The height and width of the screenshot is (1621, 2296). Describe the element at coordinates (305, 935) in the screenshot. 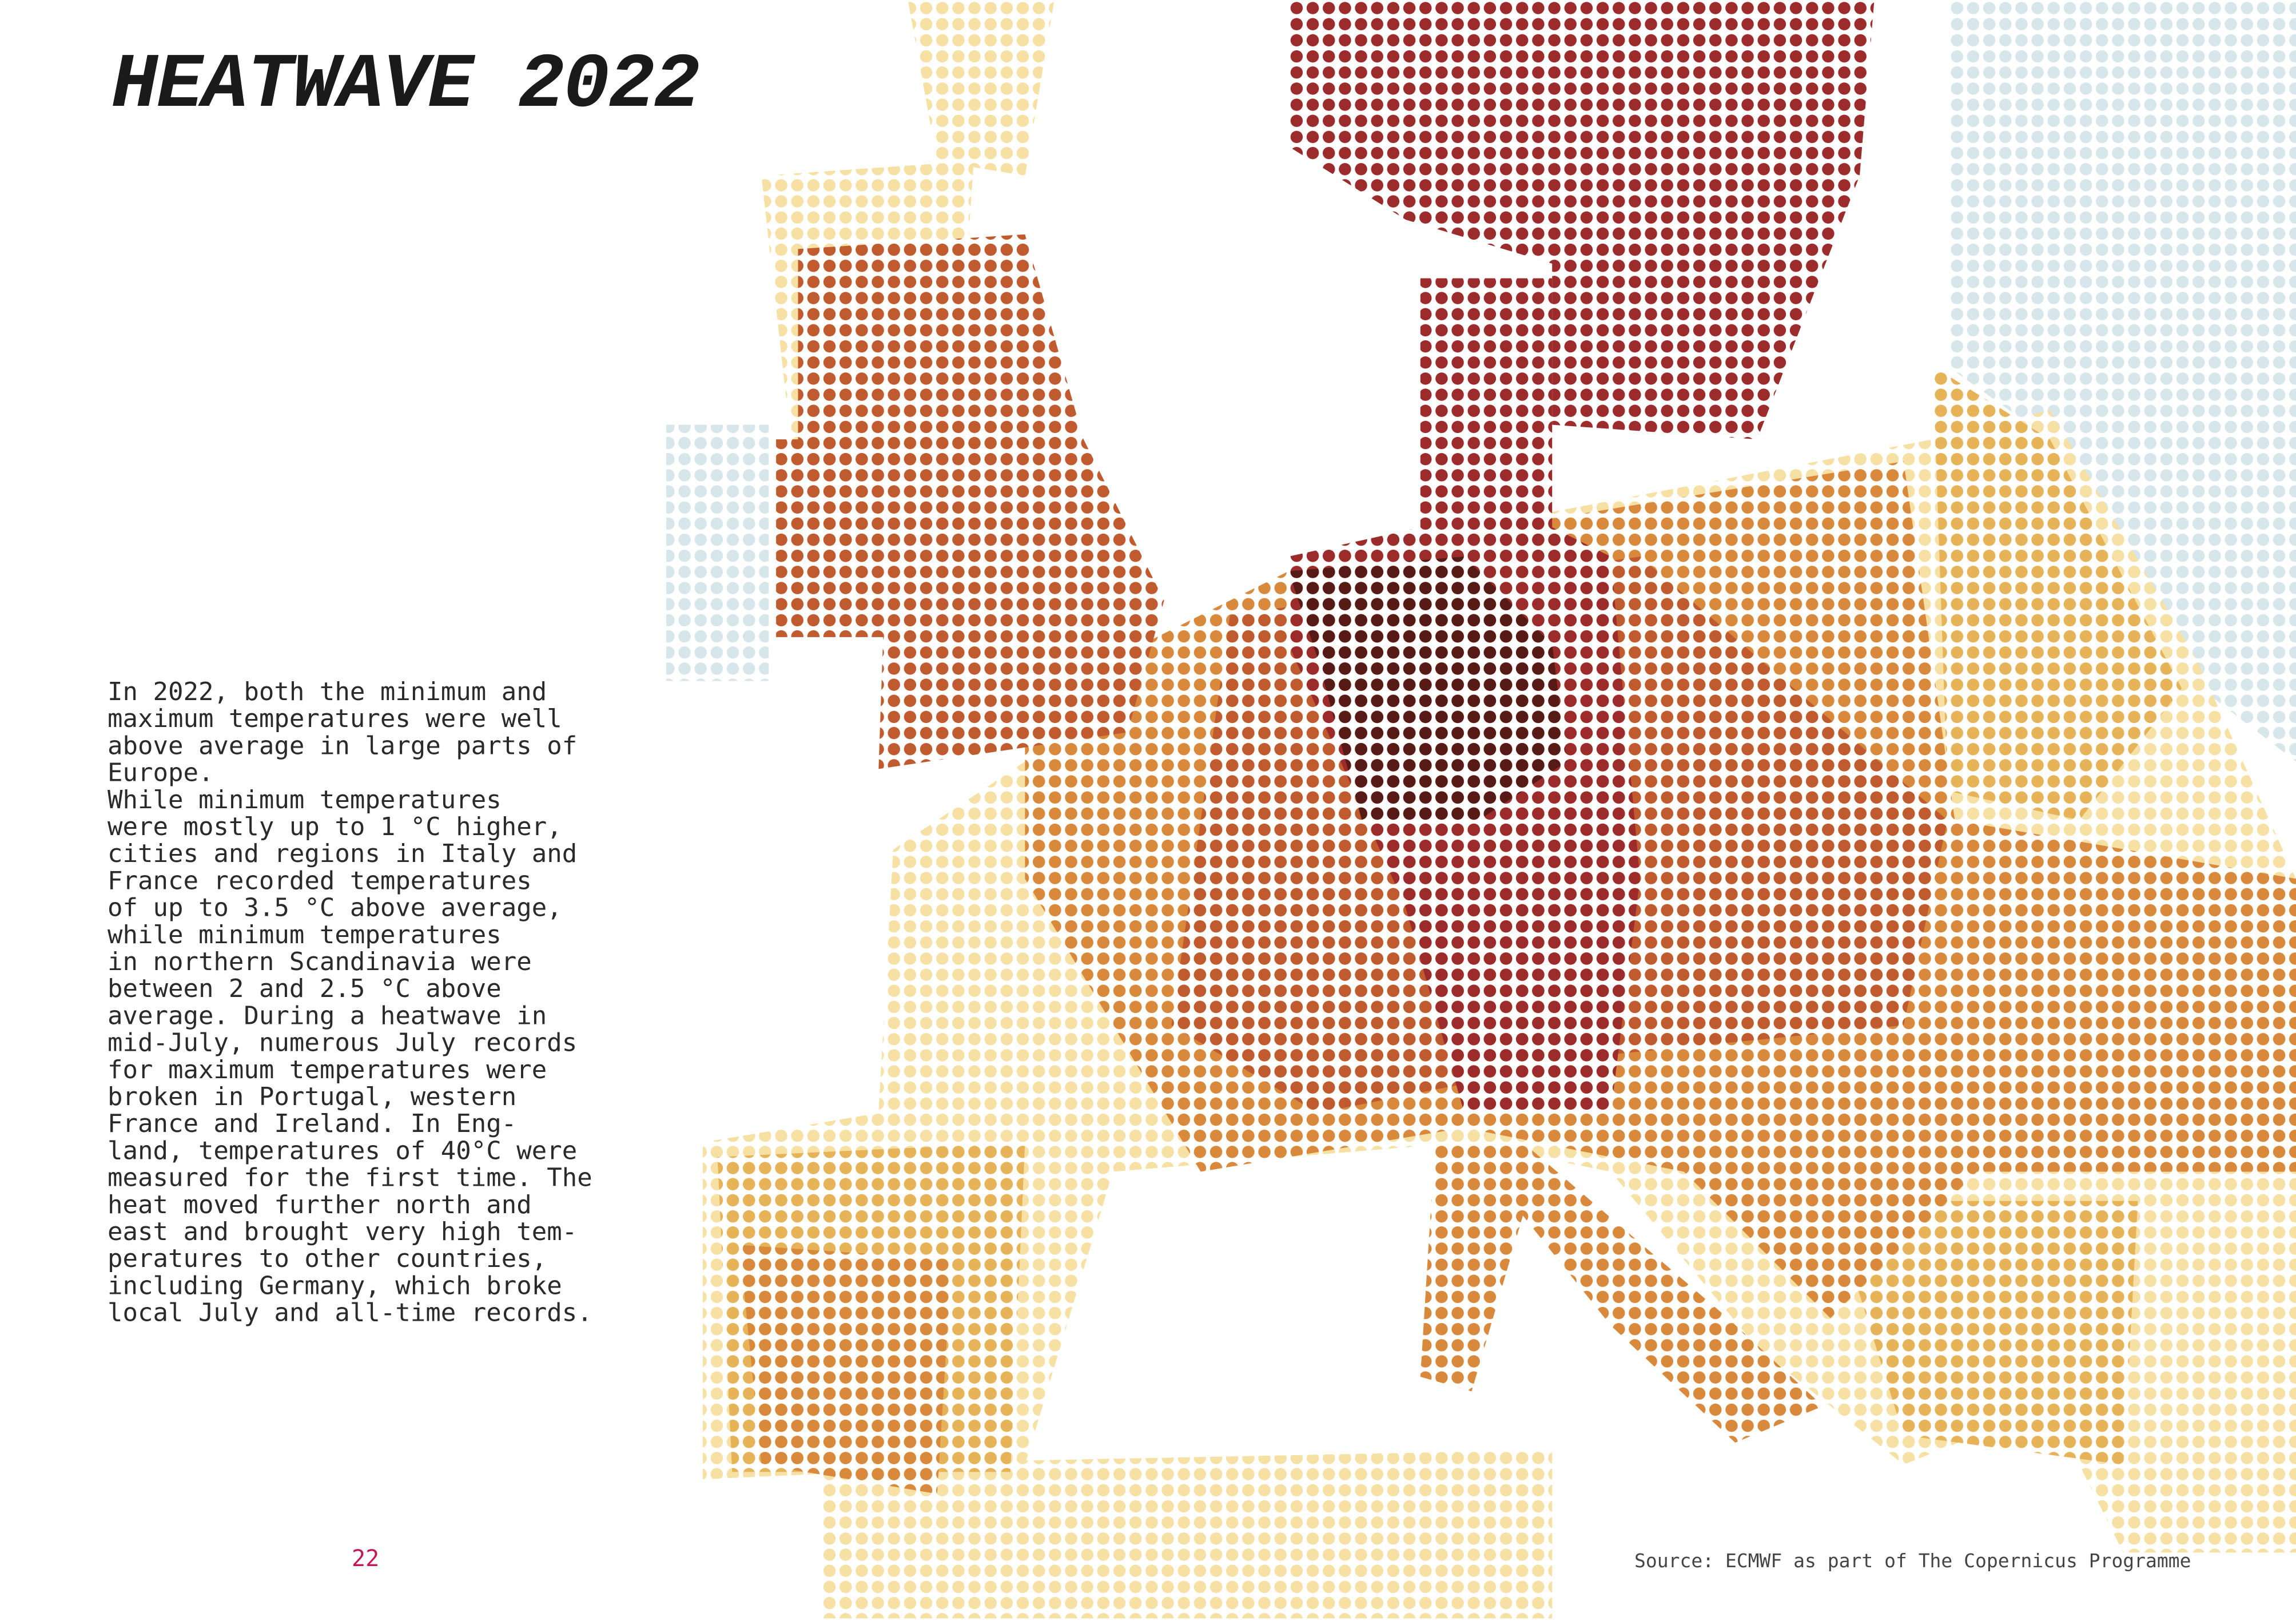

I see `body-line: while minimum temperatures` at that location.